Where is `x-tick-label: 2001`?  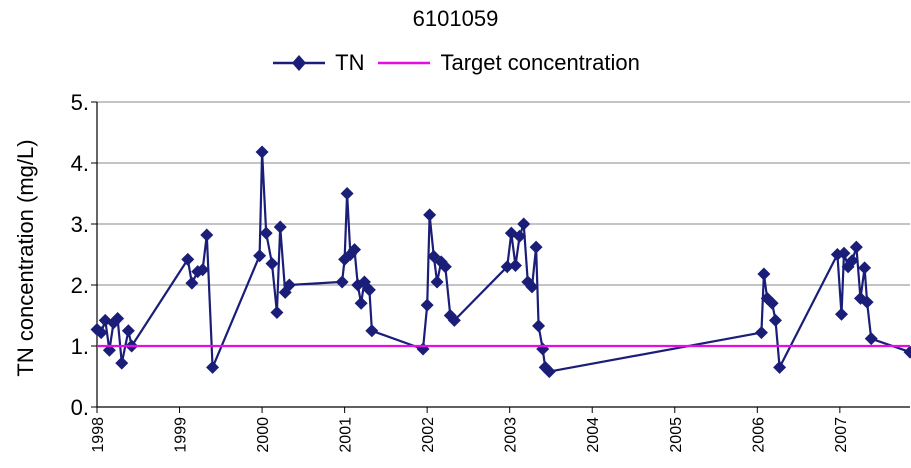
x-tick-label: 2001 is located at coordinates (346, 435).